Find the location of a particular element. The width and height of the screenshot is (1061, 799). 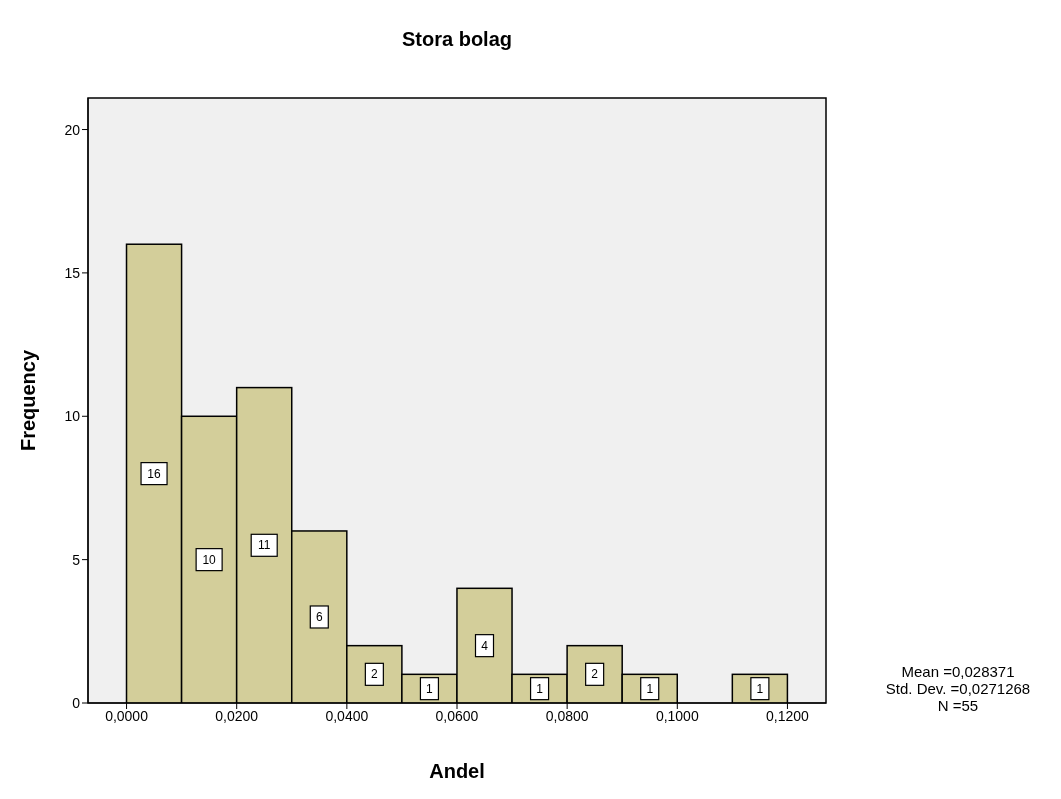

data-label: 10 is located at coordinates (209, 559).